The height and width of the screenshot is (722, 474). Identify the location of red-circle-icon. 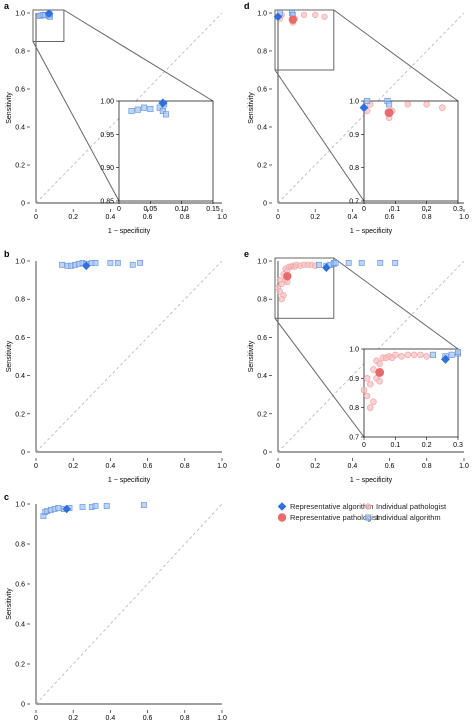
(282, 517).